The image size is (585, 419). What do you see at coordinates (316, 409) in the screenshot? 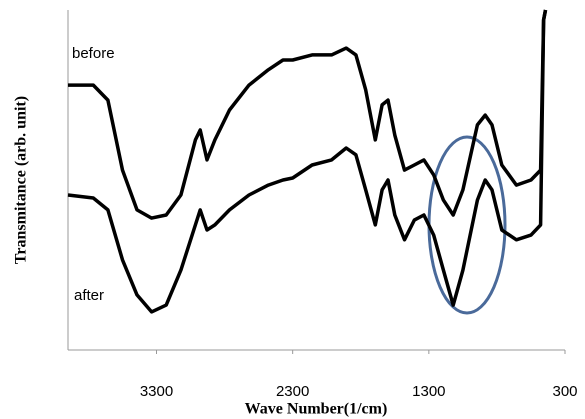
I see `x-axis-title: Wave Number(1/cm)` at bounding box center [316, 409].